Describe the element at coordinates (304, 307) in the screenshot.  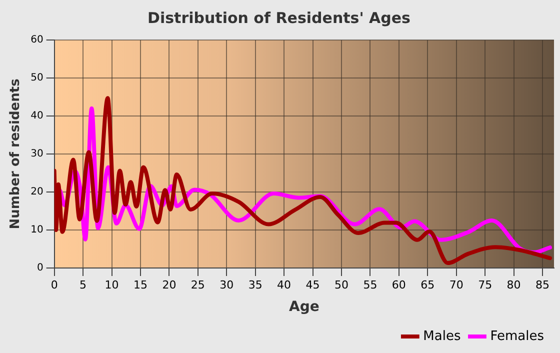
I see `x-axis-title: Age` at that location.